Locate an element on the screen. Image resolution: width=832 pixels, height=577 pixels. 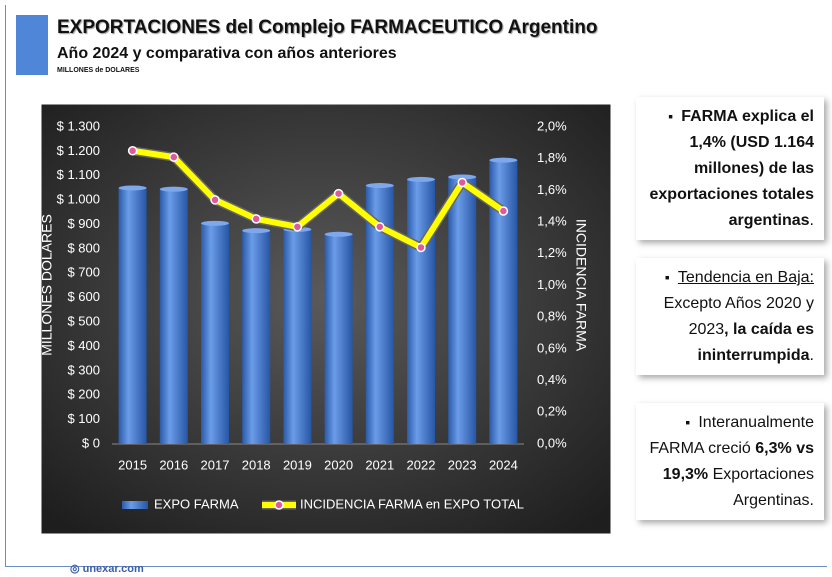
y2-tick-label: 0,4% is located at coordinates (552, 379).